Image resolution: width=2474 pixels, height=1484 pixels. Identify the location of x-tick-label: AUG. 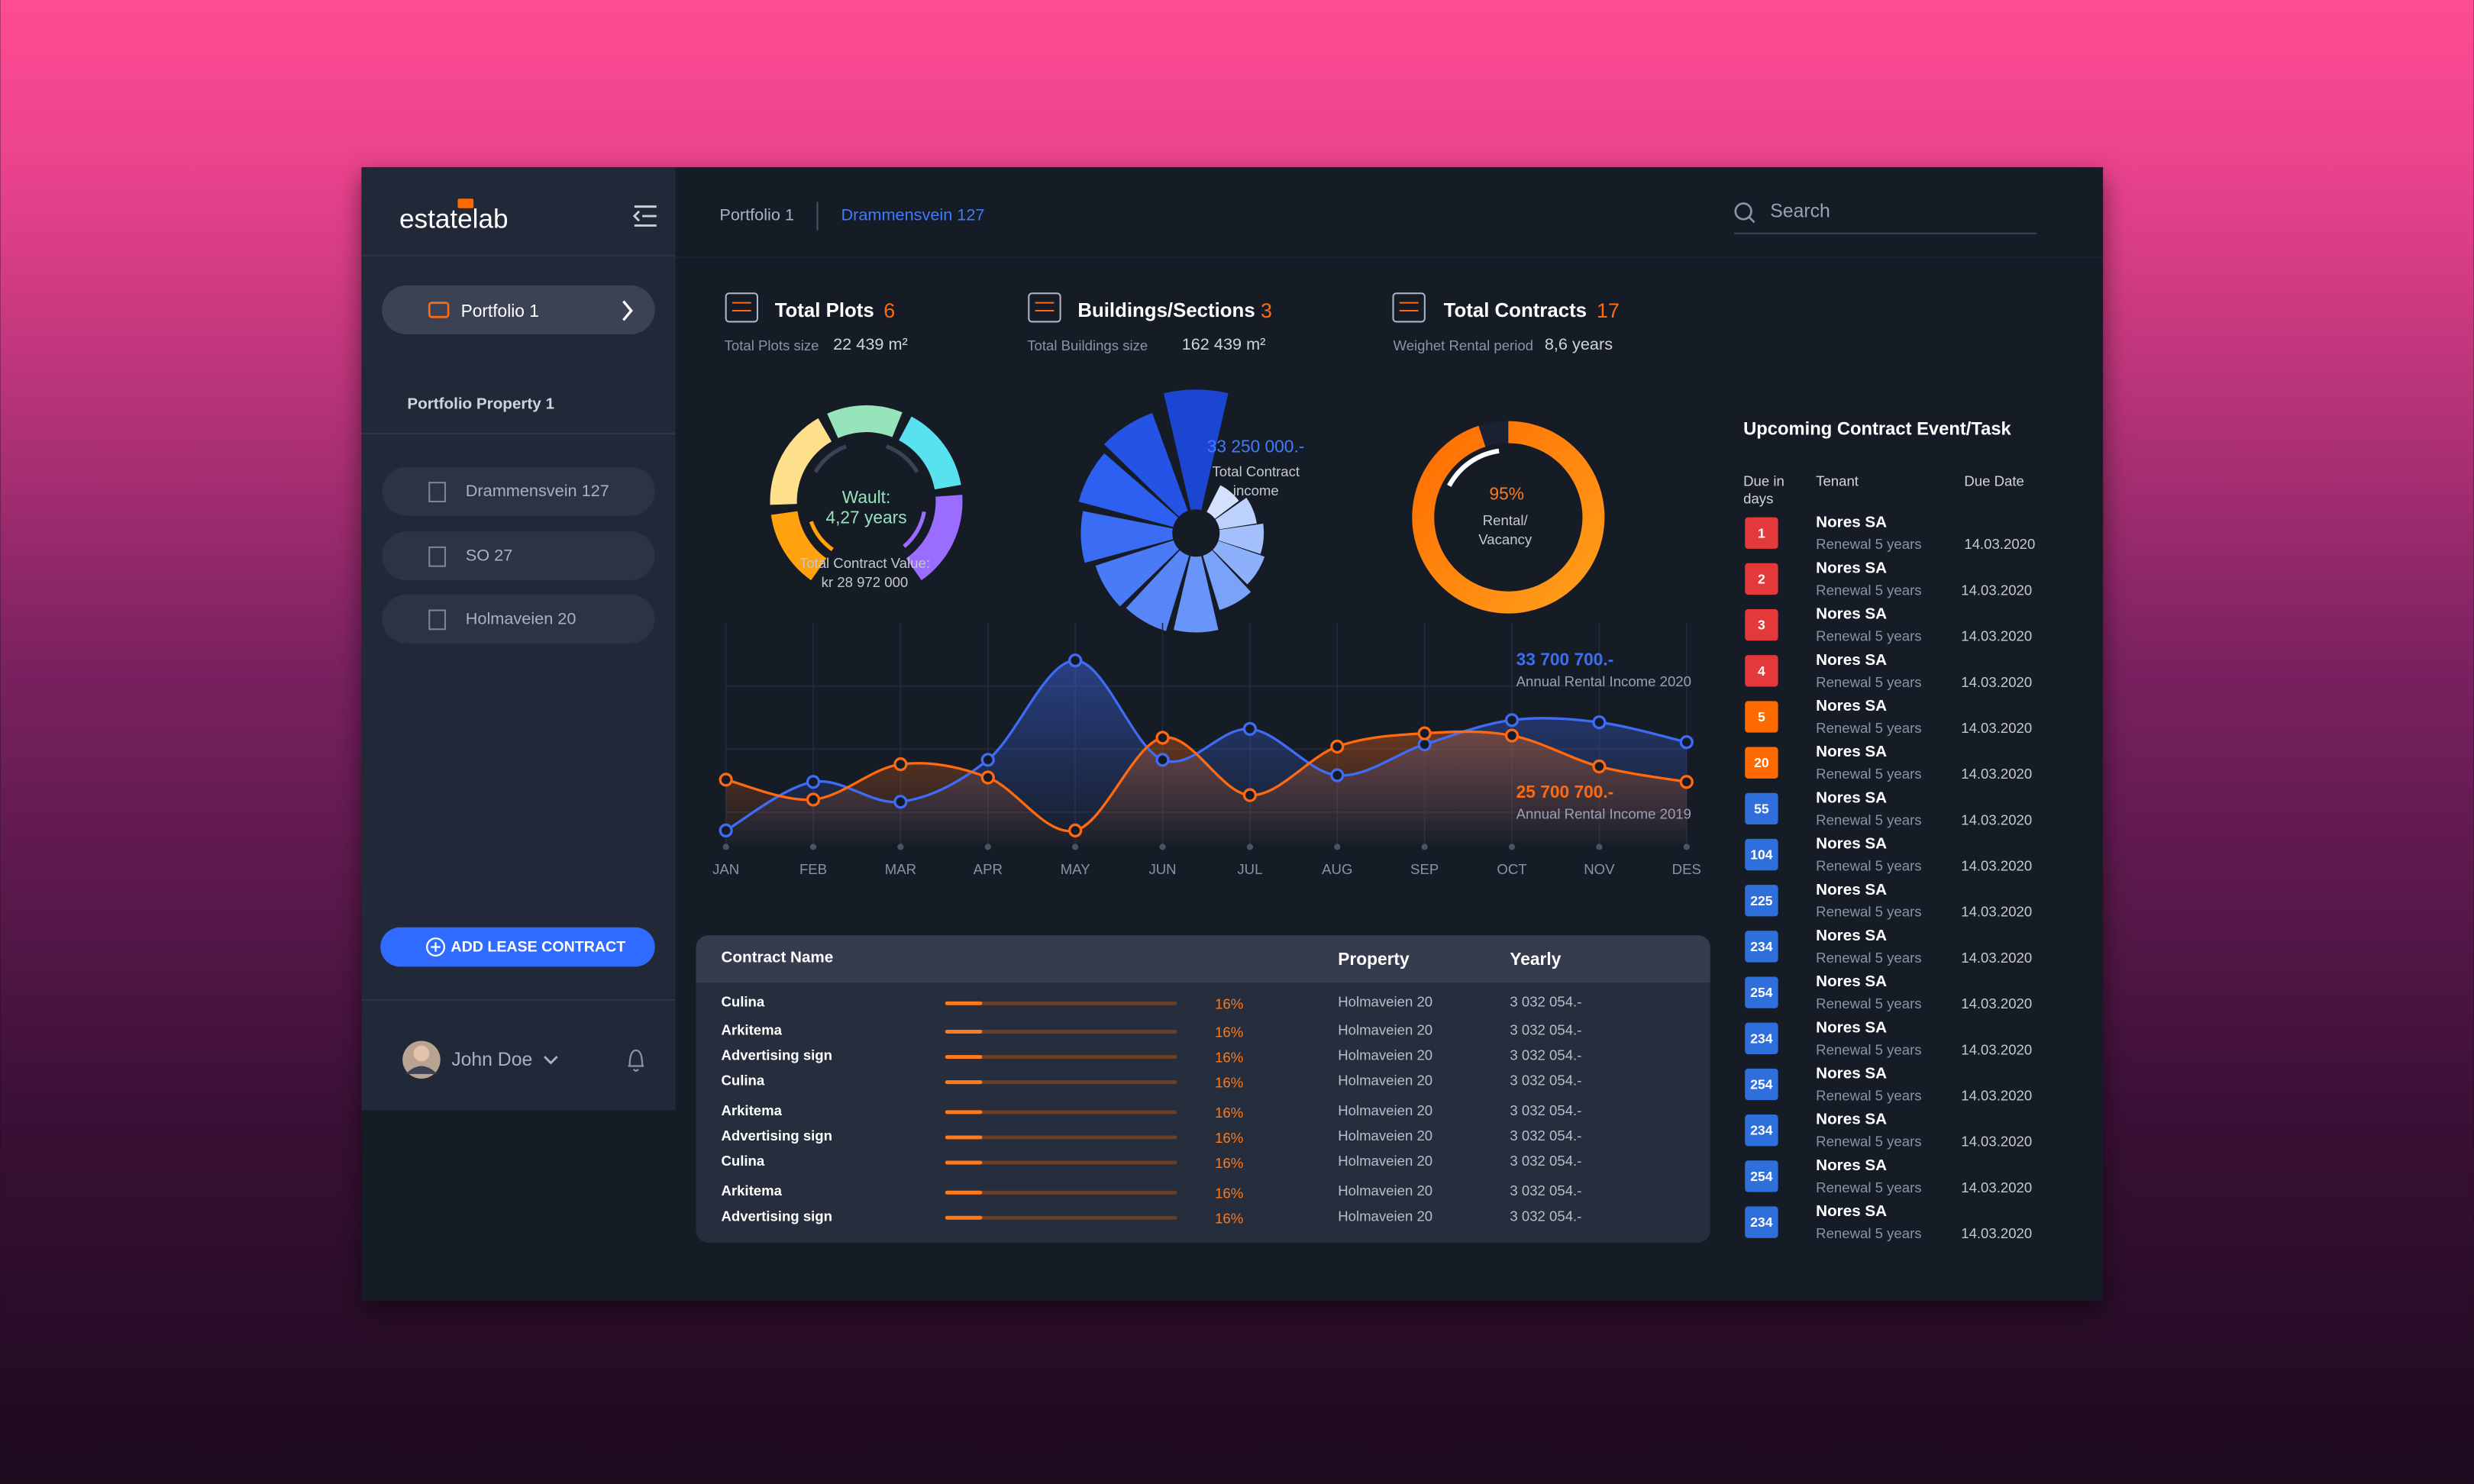
(1337, 869).